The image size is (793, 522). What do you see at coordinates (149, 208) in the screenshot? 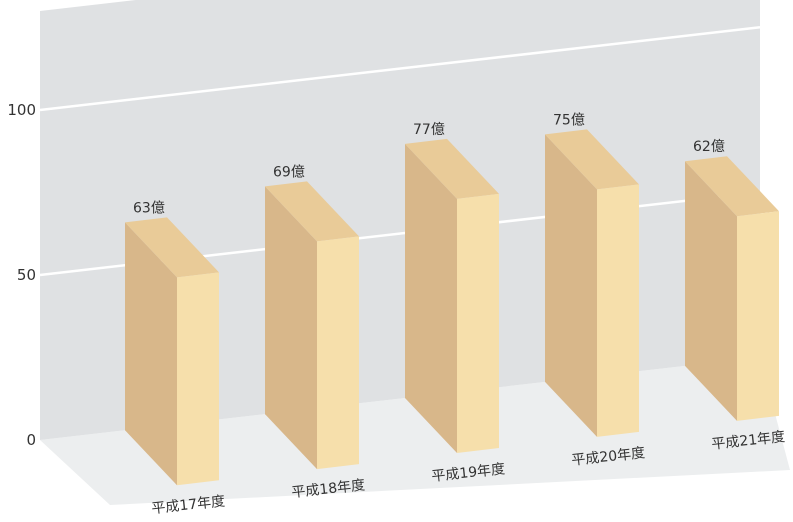
I see `value-label: 63億` at bounding box center [149, 208].